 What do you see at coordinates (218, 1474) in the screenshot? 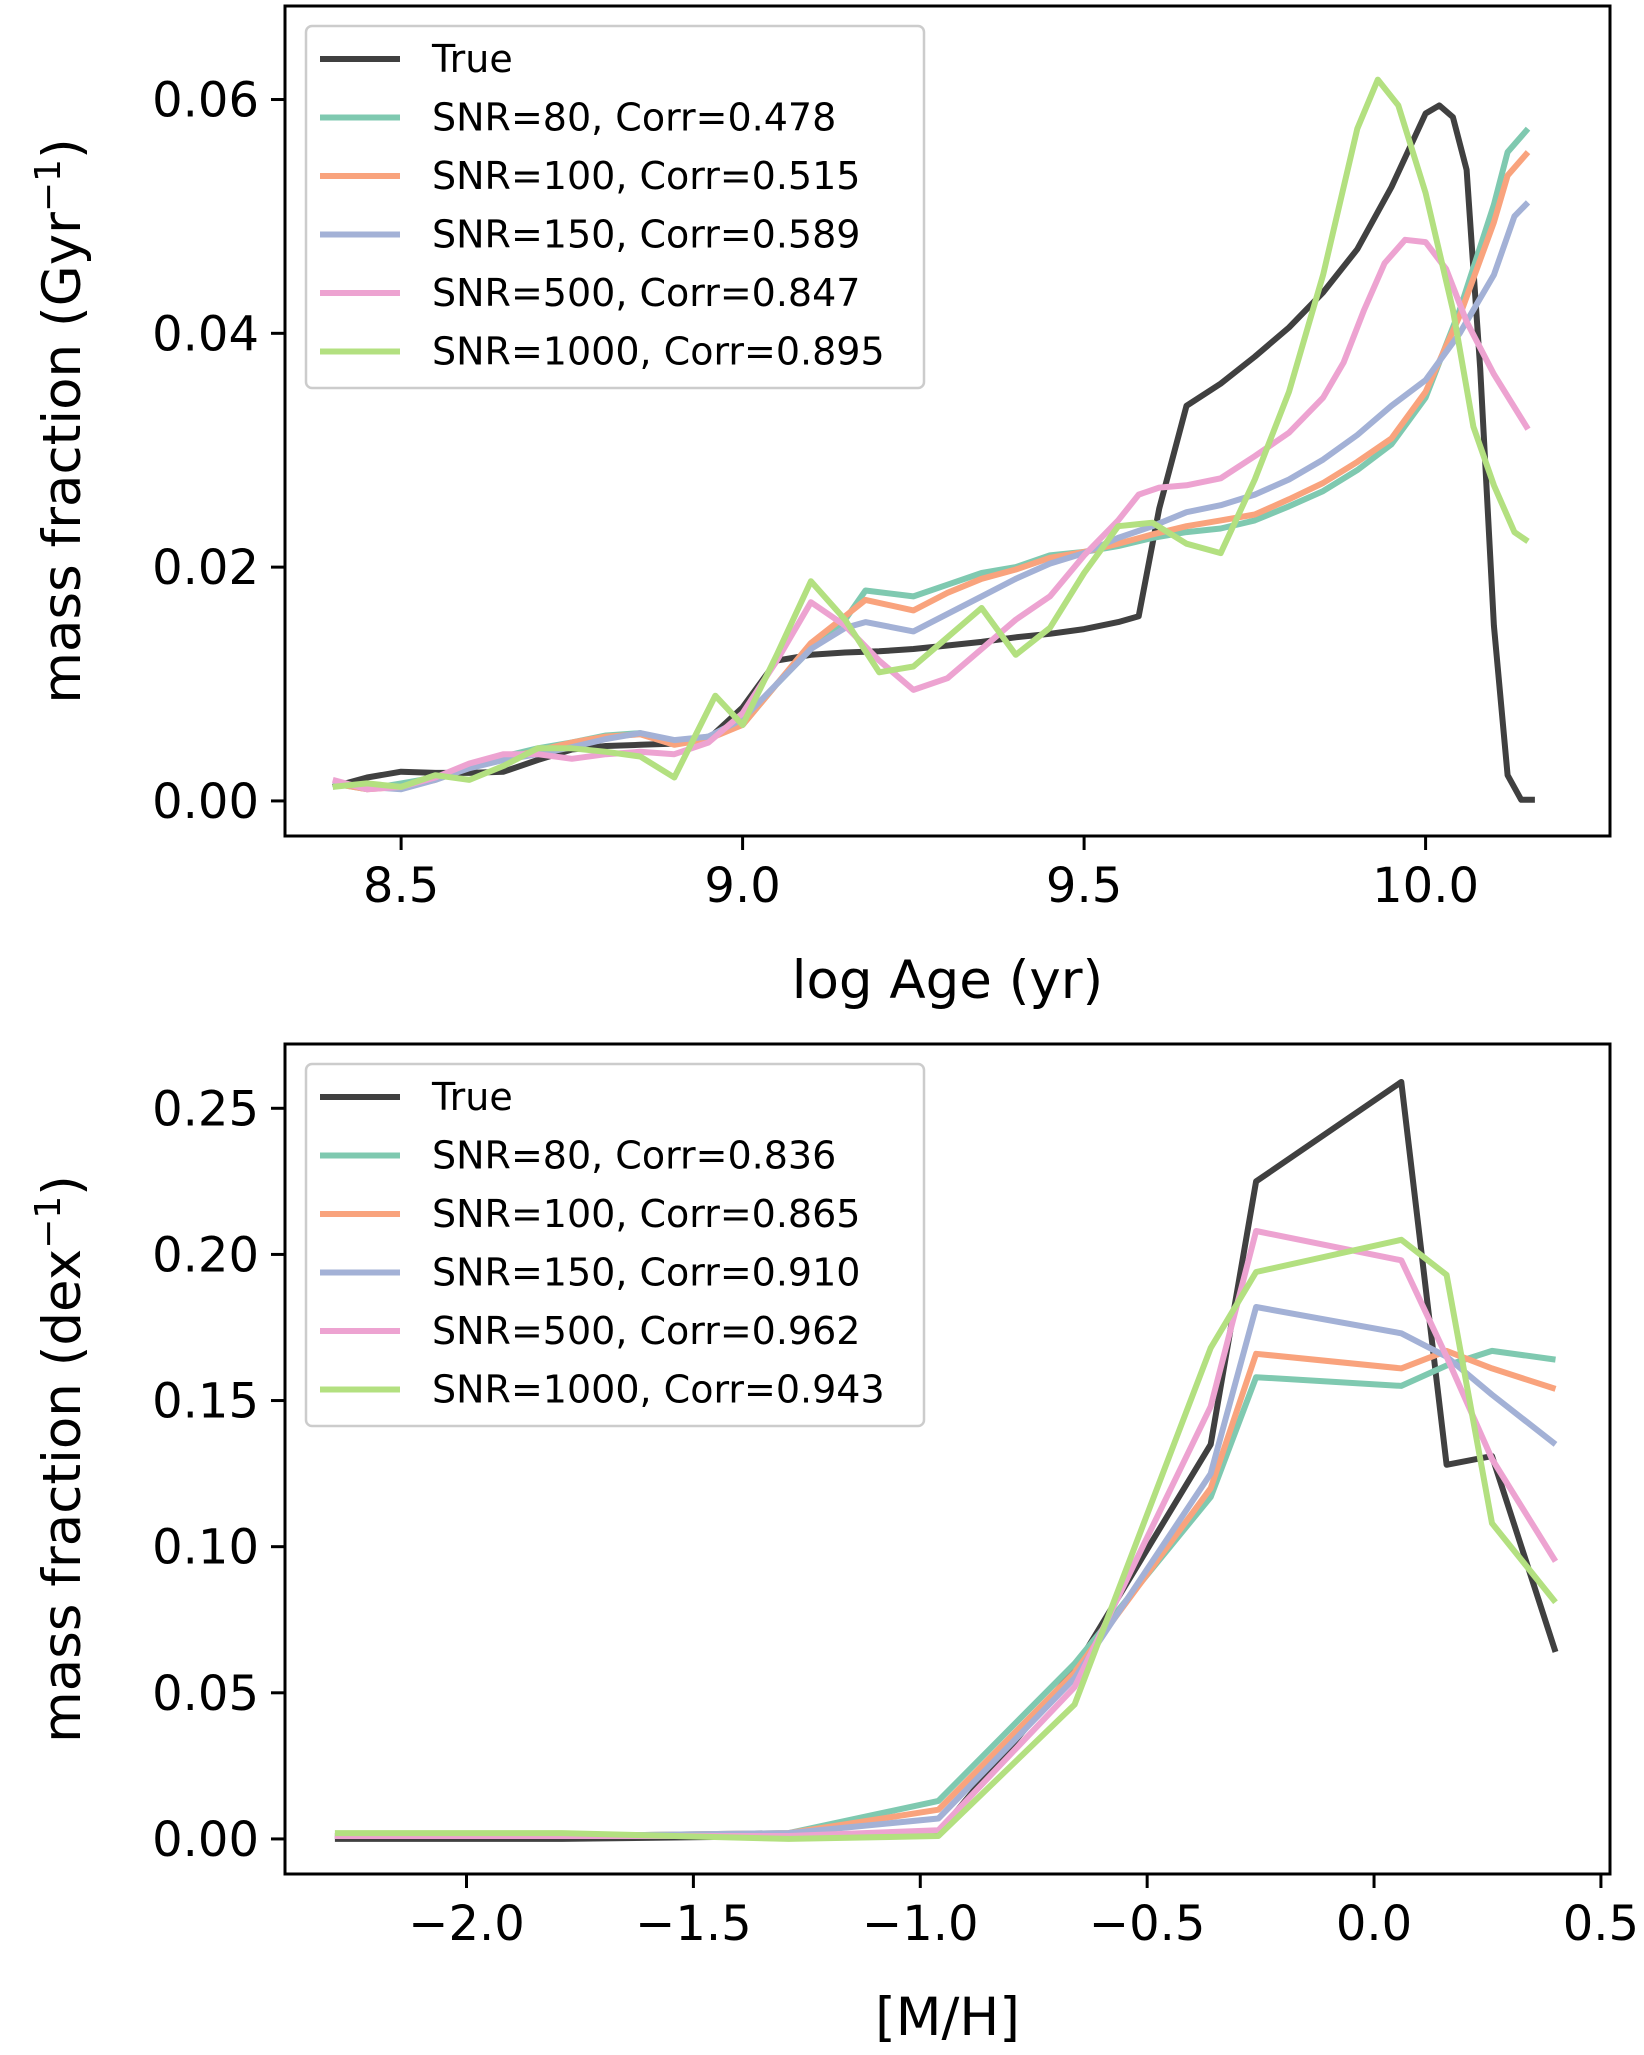
I see `metallicity-y-ticks: 0.00 0.05 0.10 0.15 0.20 0.25` at bounding box center [218, 1474].